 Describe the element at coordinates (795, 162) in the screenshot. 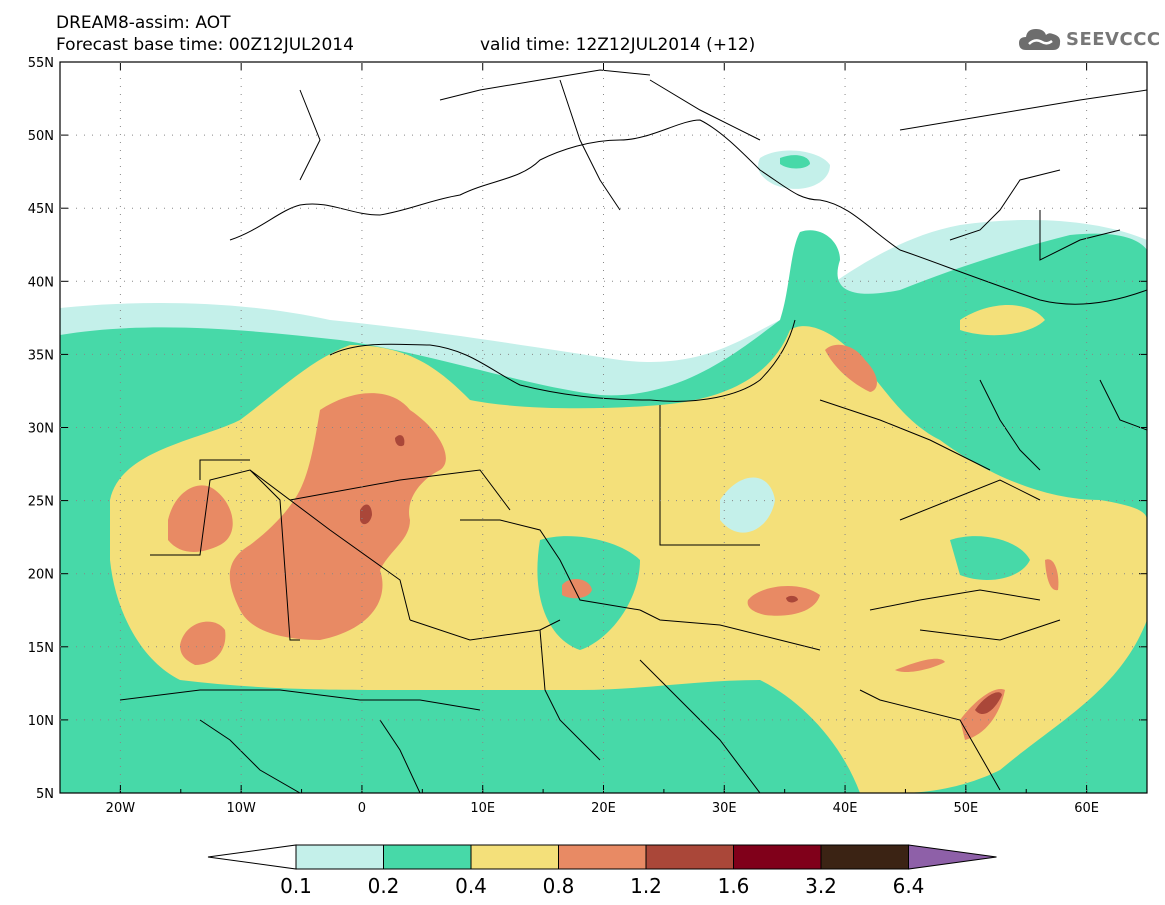

I see `aot-band-0.2-blacksea` at that location.